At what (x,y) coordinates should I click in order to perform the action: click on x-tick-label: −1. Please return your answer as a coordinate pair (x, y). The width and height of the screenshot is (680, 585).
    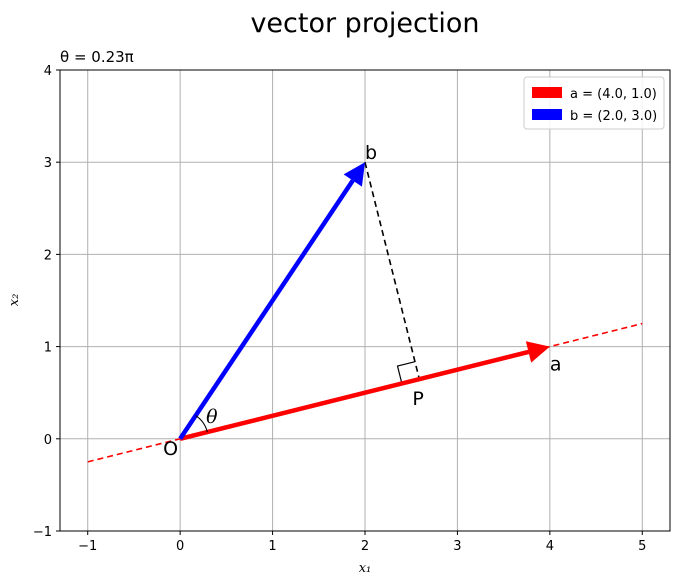
    Looking at the image, I should click on (87, 546).